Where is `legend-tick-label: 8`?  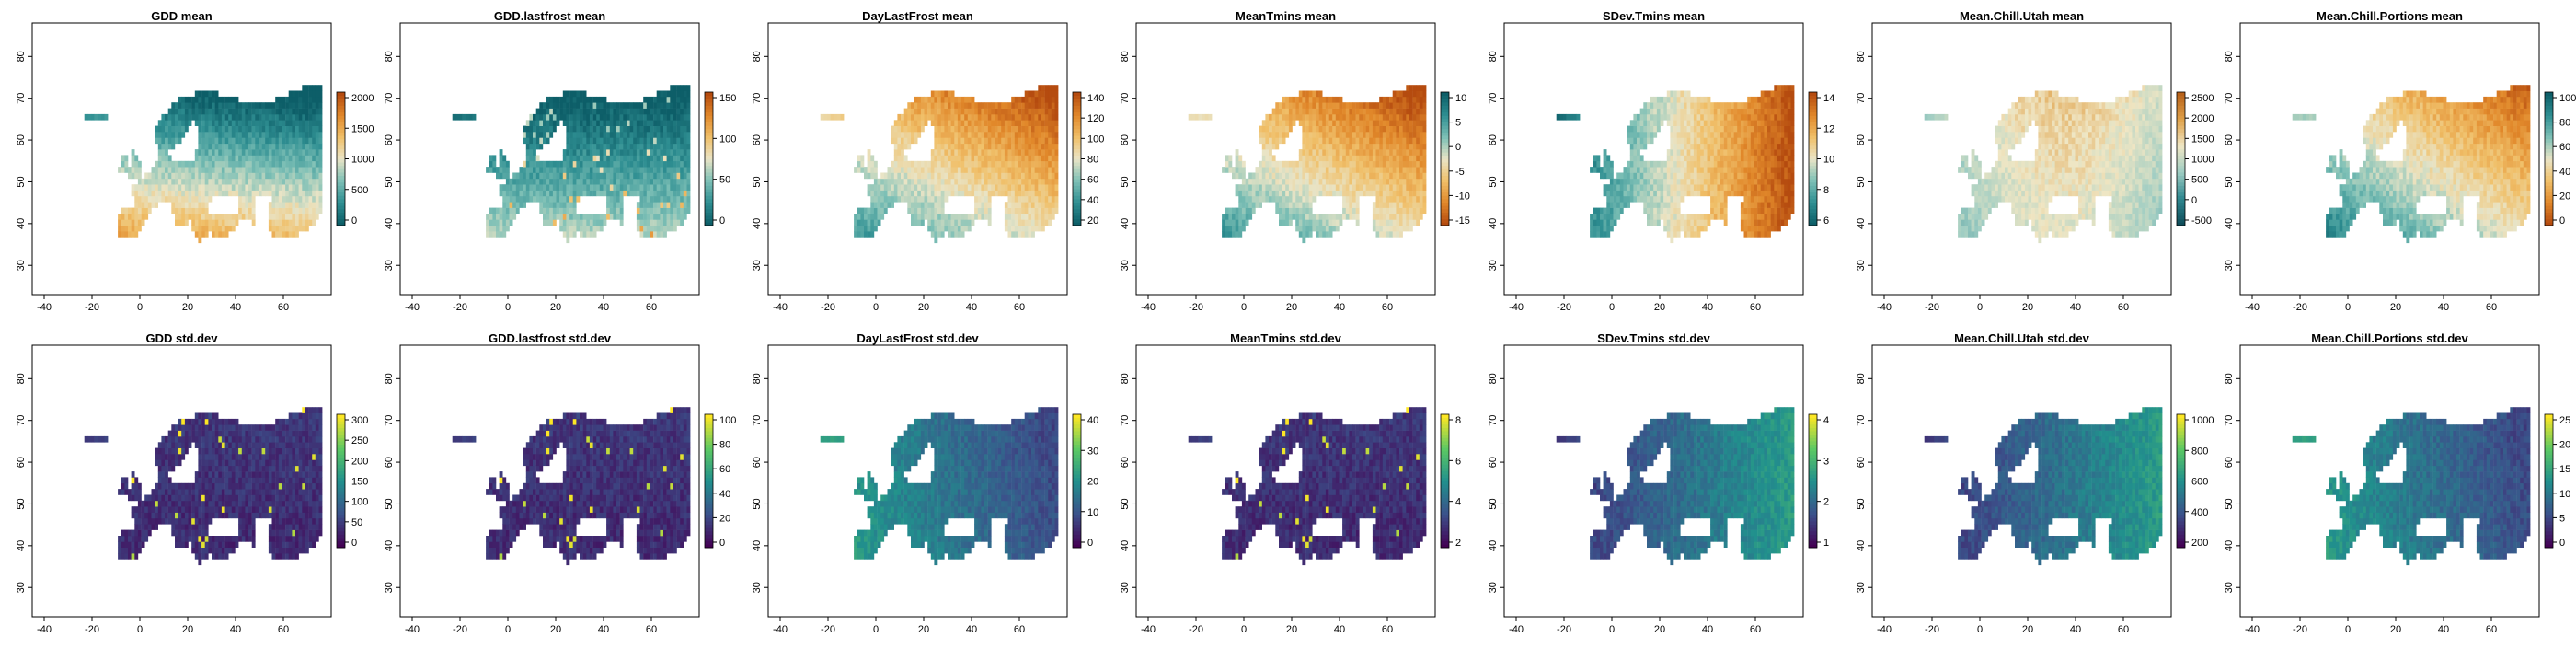
legend-tick-label: 8 is located at coordinates (1458, 420).